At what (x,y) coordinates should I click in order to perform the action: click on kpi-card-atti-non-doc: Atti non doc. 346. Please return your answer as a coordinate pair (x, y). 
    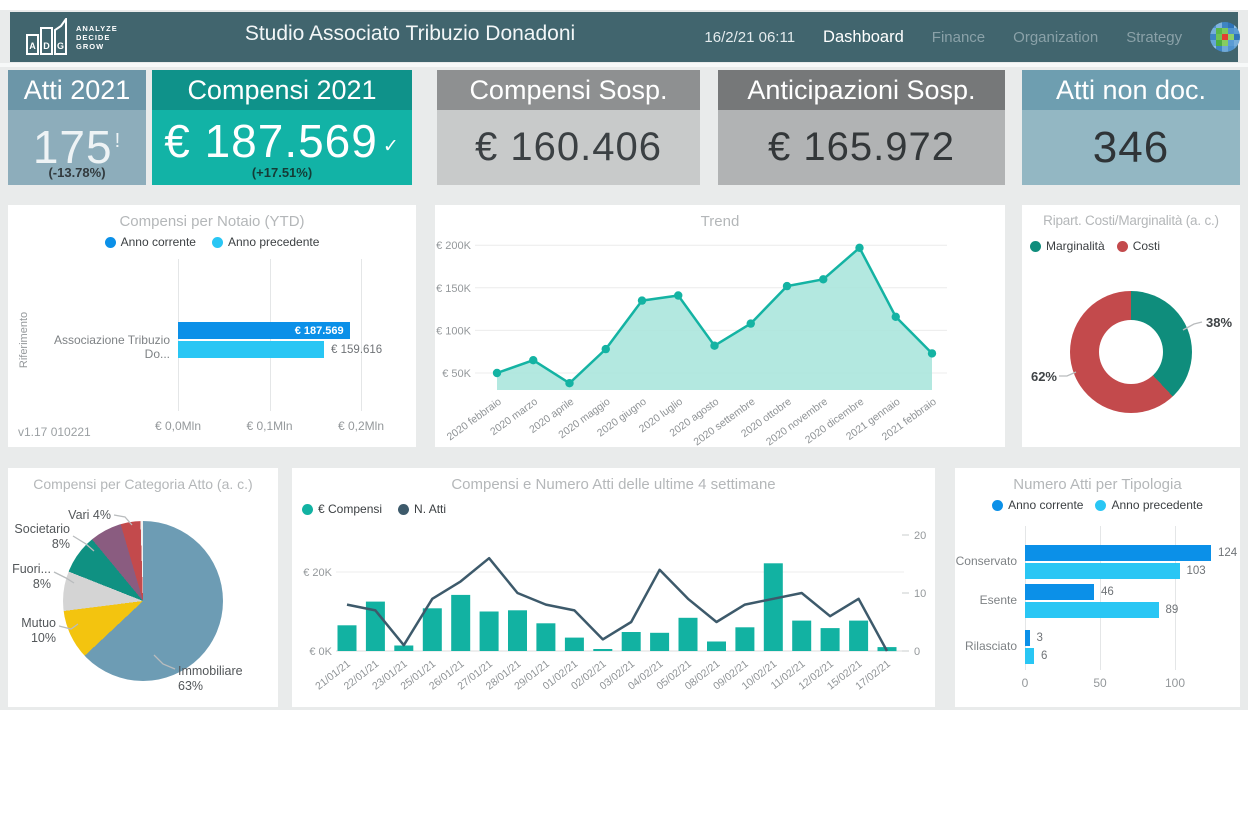
    Looking at the image, I should click on (1131, 127).